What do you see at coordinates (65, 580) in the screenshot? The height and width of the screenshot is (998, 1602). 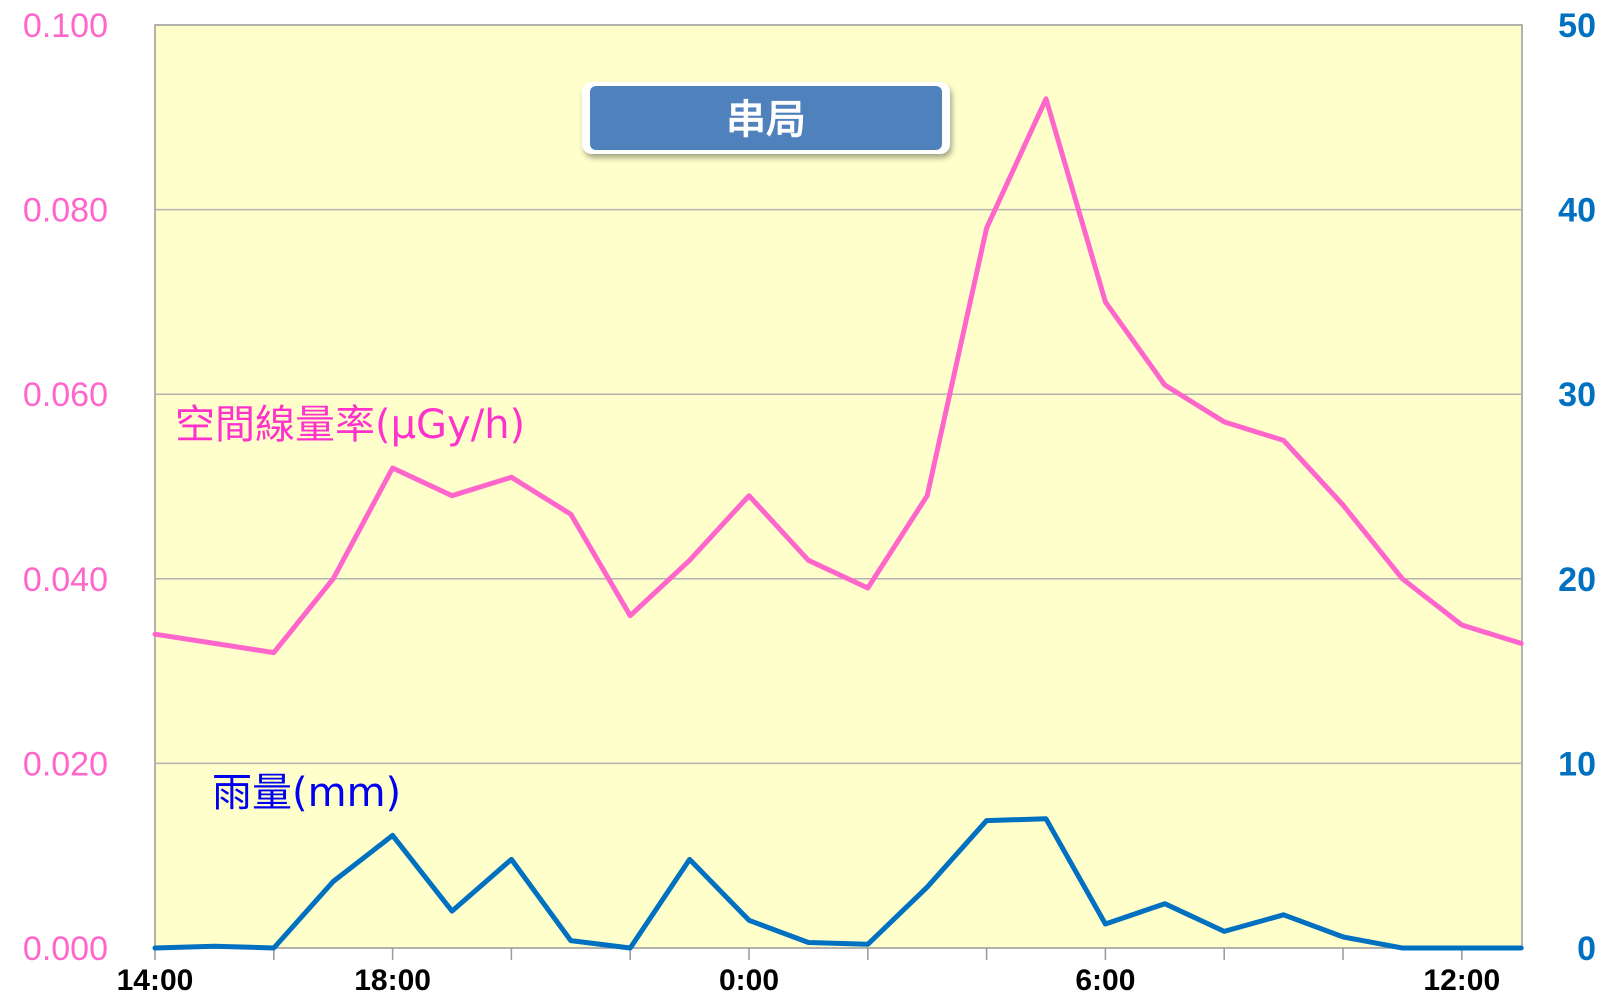 I see `left-tick-label: 0.040` at bounding box center [65, 580].